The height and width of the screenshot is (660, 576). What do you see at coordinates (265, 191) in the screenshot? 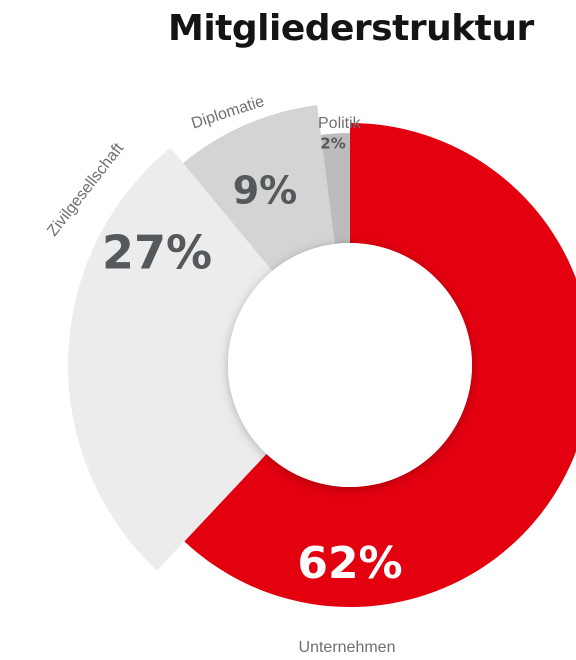
I see `value-label-diplomatie: 9%` at bounding box center [265, 191].